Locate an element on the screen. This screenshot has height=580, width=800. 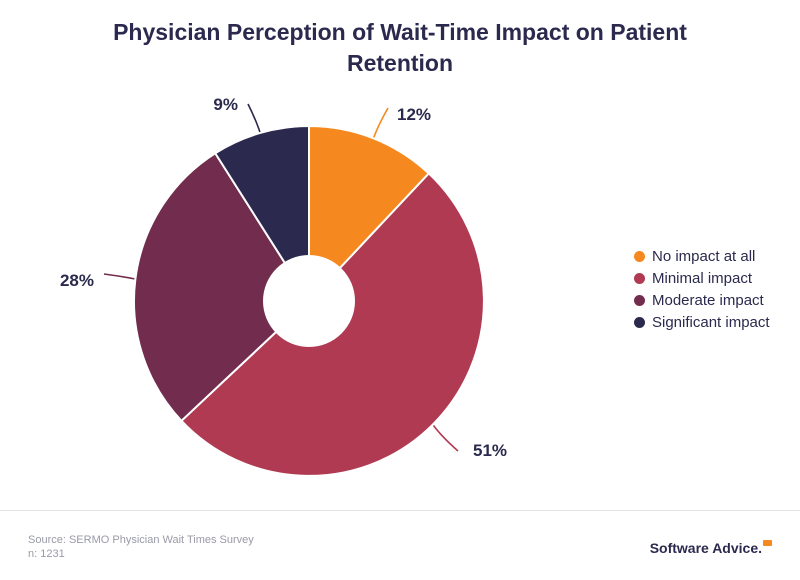
legend-label: No impact at all is located at coordinates (704, 256).